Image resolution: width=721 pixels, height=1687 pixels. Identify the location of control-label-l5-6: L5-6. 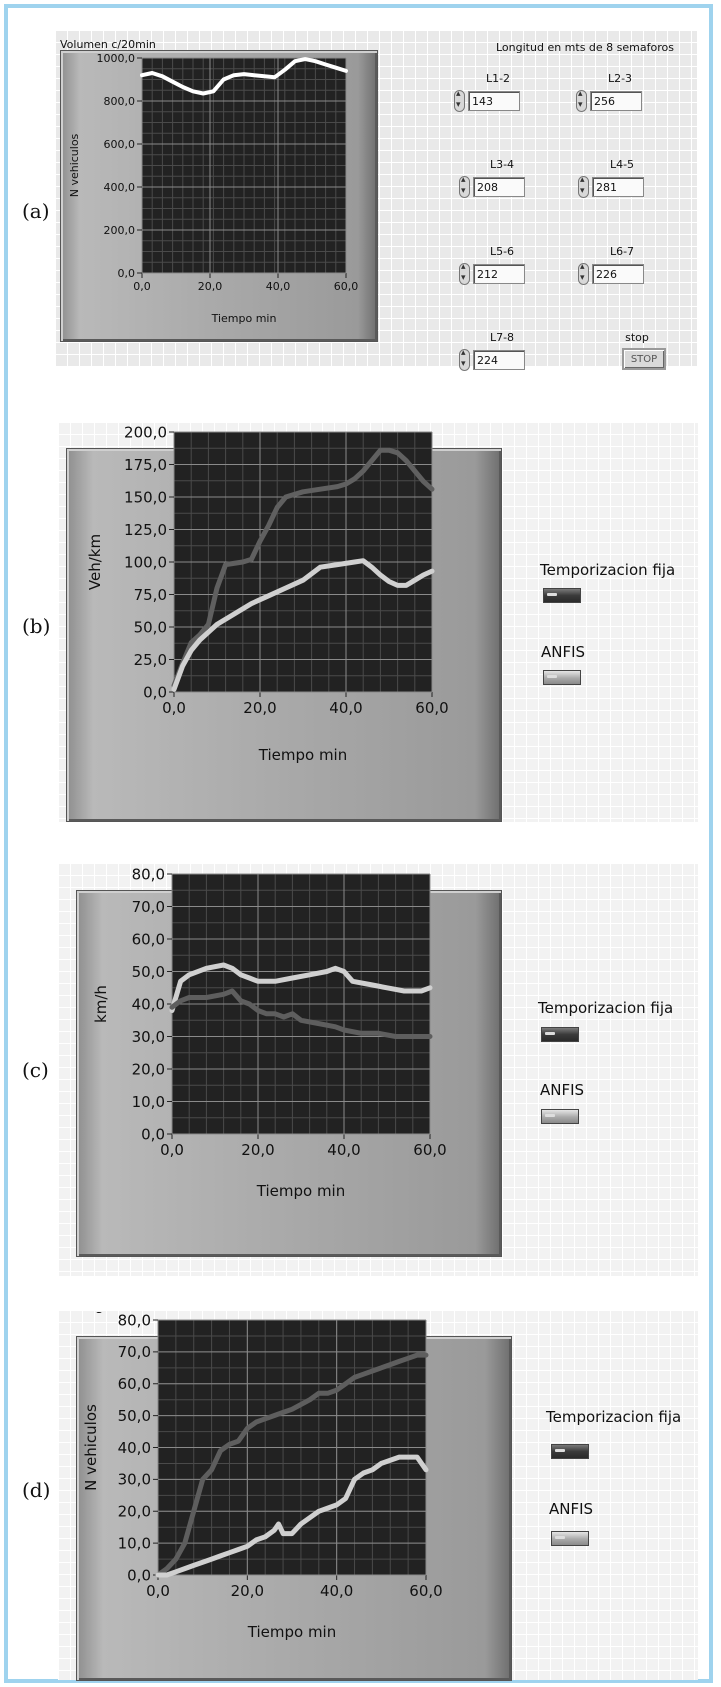
(502, 251).